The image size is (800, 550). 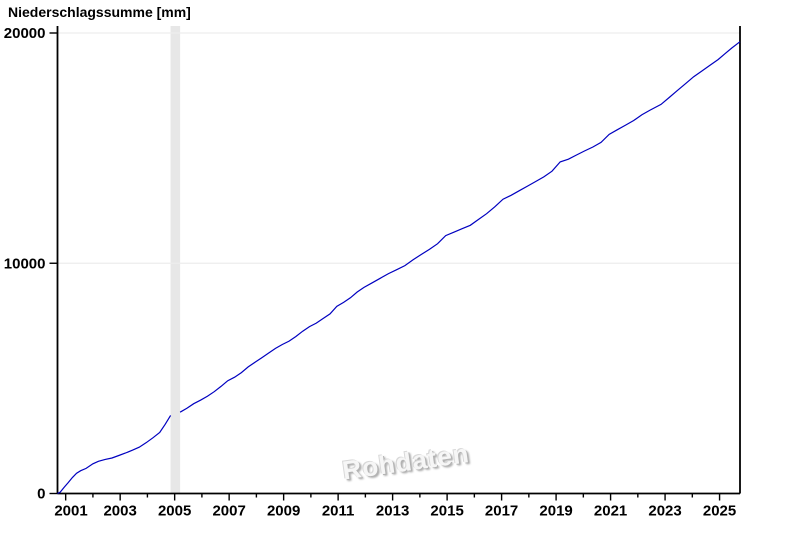 What do you see at coordinates (501, 511) in the screenshot?
I see `x-tick-label: 2017` at bounding box center [501, 511].